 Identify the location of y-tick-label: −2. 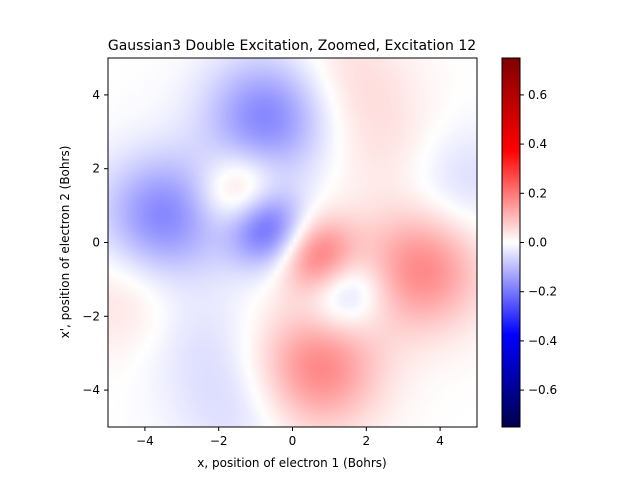
(91, 316).